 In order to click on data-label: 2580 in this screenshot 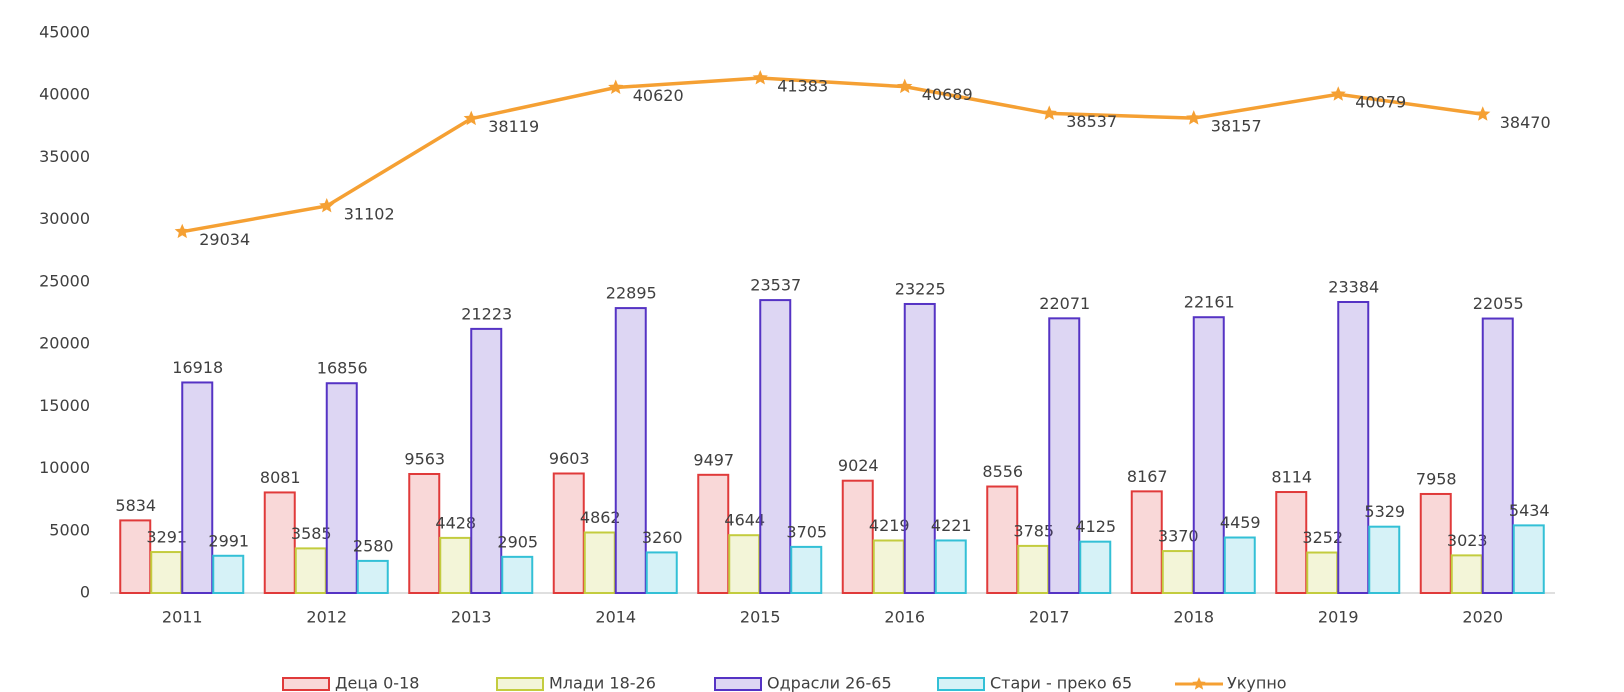, I will do `click(373, 545)`.